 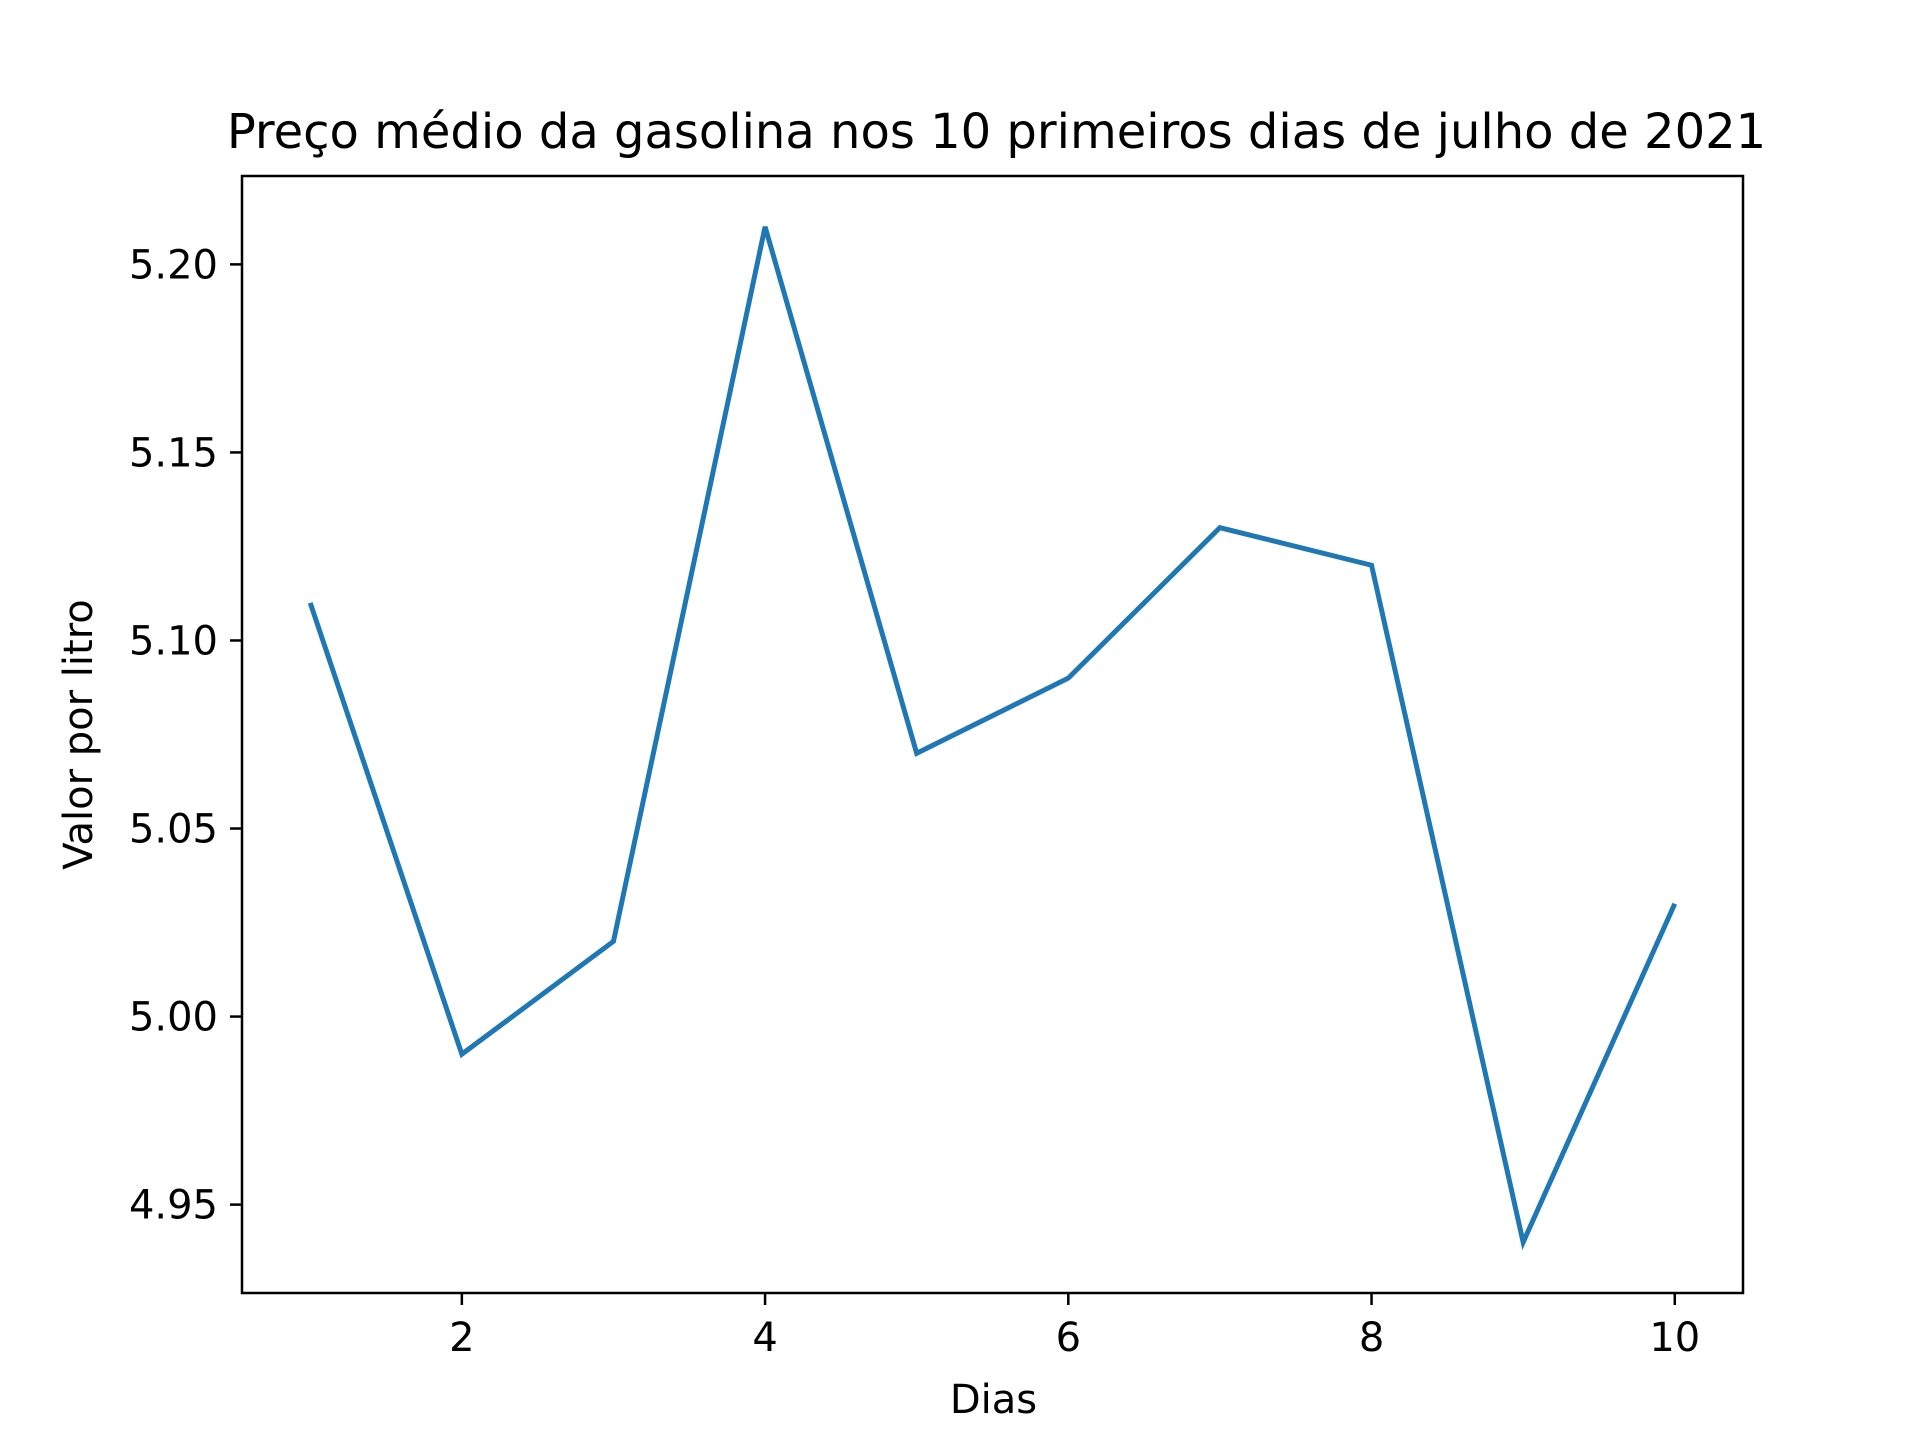 I want to click on x-axis-label: Dias, so click(x=993, y=1400).